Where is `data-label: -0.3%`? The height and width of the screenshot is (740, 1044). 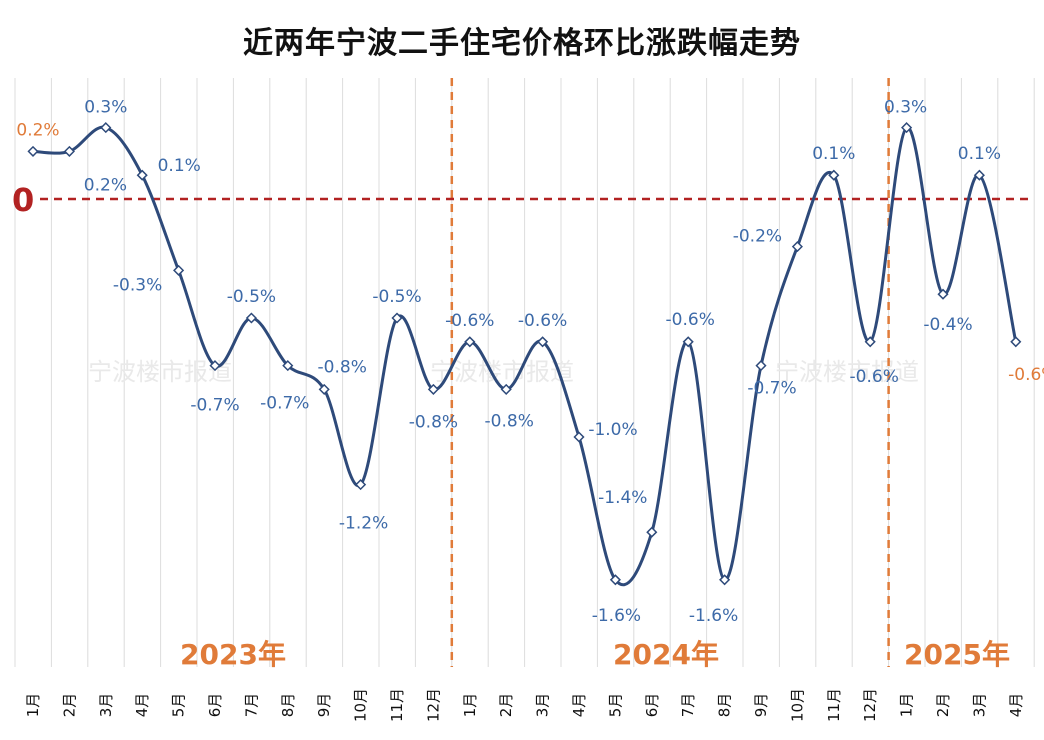
data-label: -0.3% is located at coordinates (137, 285).